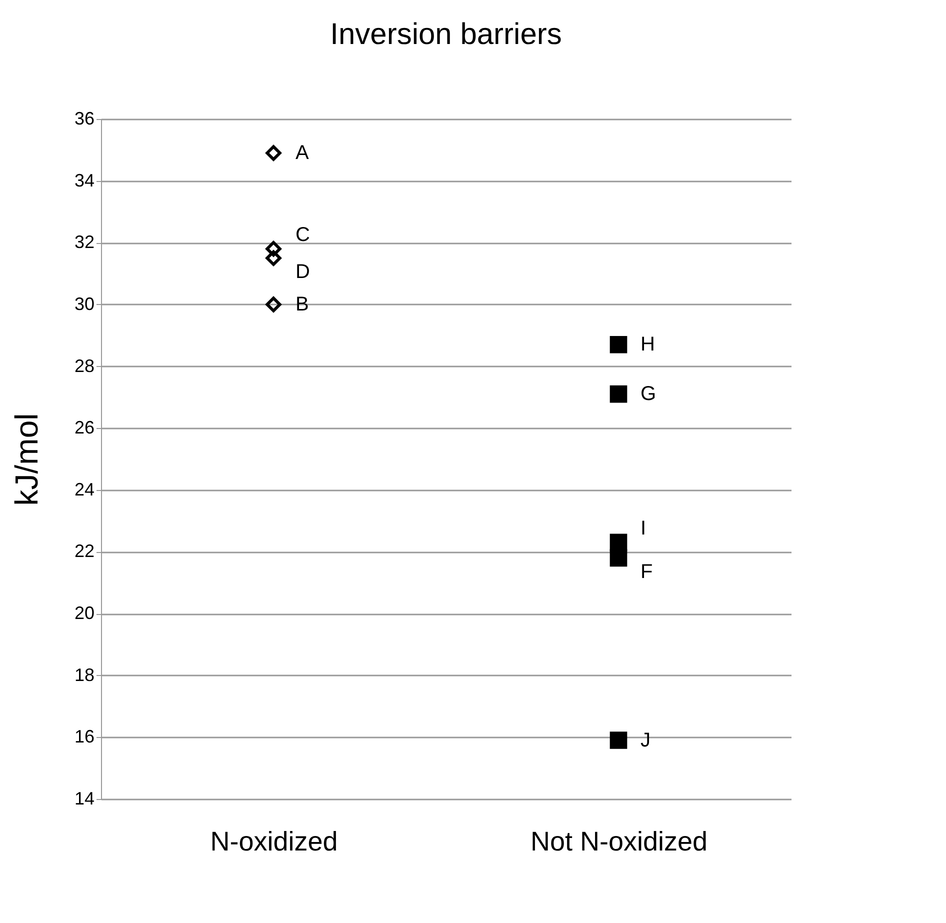 The width and height of the screenshot is (946, 923). I want to click on annotation: G, so click(648, 394).